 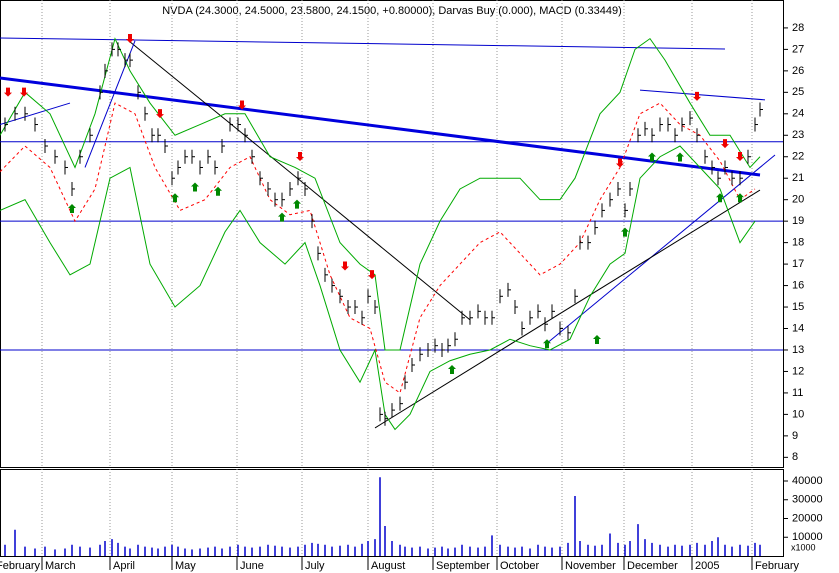 What do you see at coordinates (798, 49) in the screenshot?
I see `y-tick-label: 27` at bounding box center [798, 49].